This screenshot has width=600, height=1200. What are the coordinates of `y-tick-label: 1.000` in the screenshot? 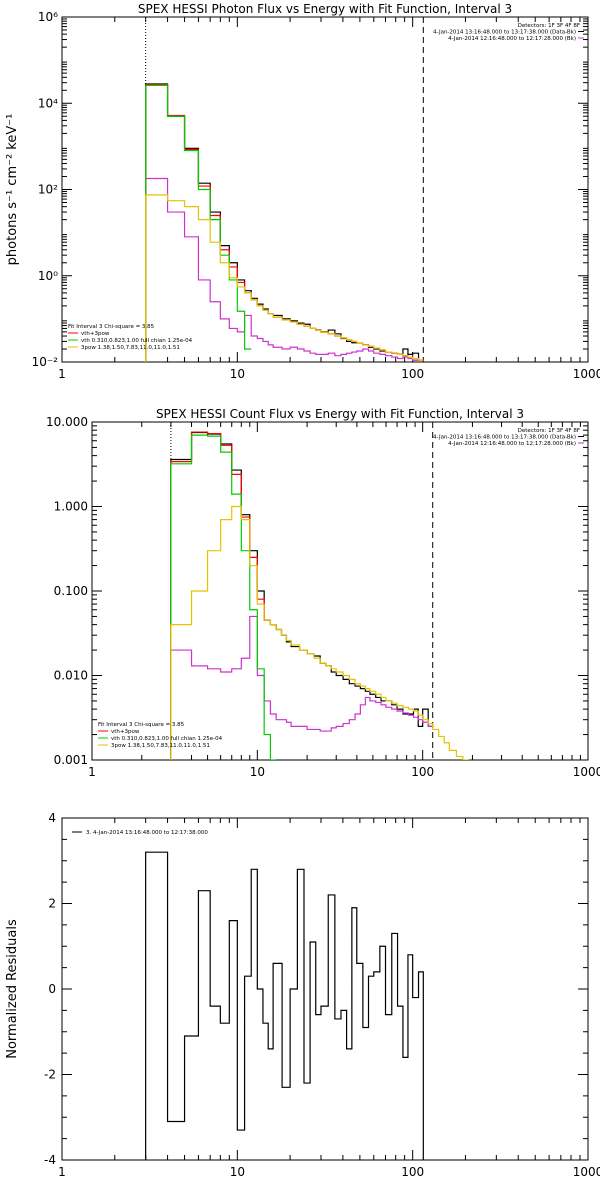 It's located at (71, 507).